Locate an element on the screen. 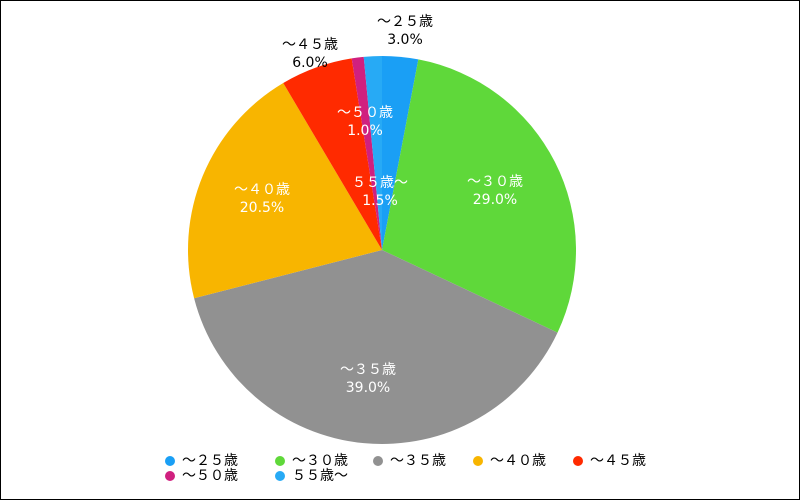  slice-value-label: 1.5% is located at coordinates (380, 201).